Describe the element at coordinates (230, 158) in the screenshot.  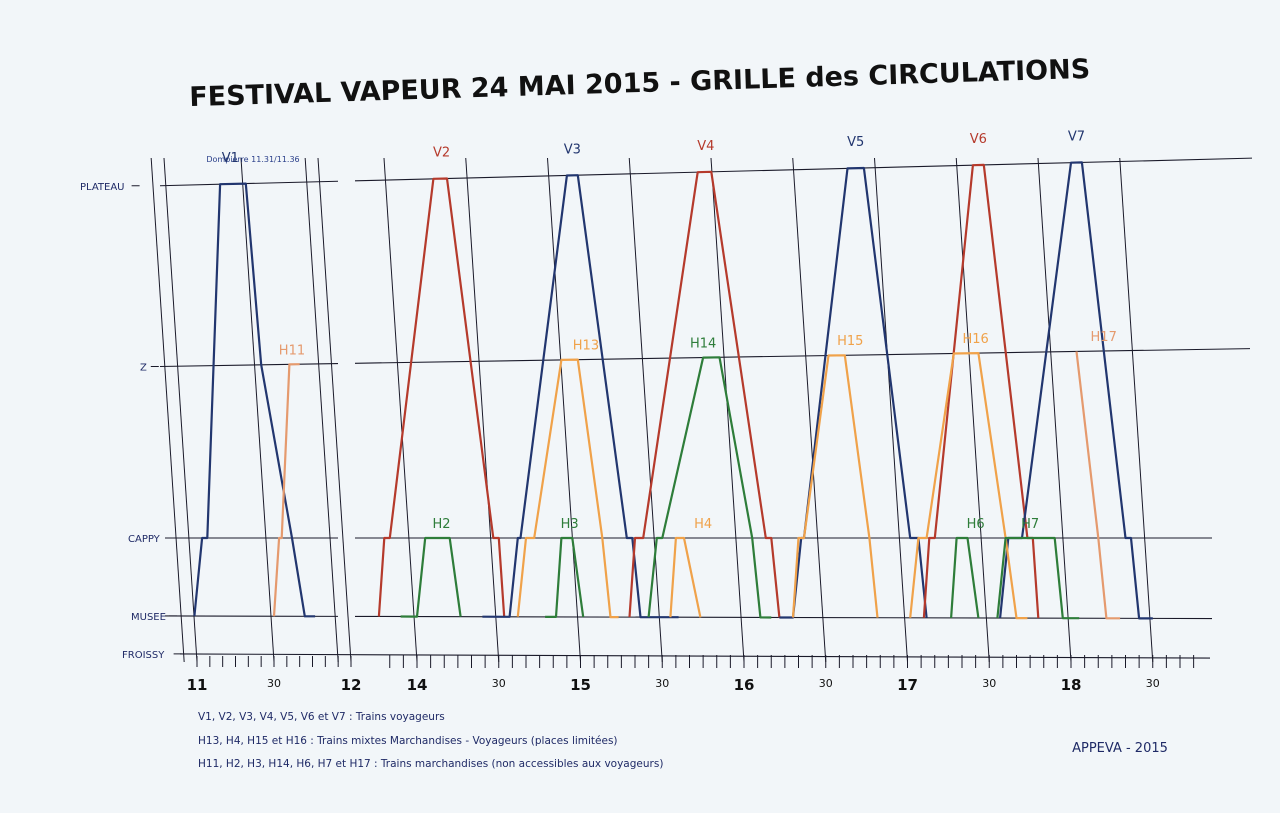
I see `train-label-v1: V1` at that location.